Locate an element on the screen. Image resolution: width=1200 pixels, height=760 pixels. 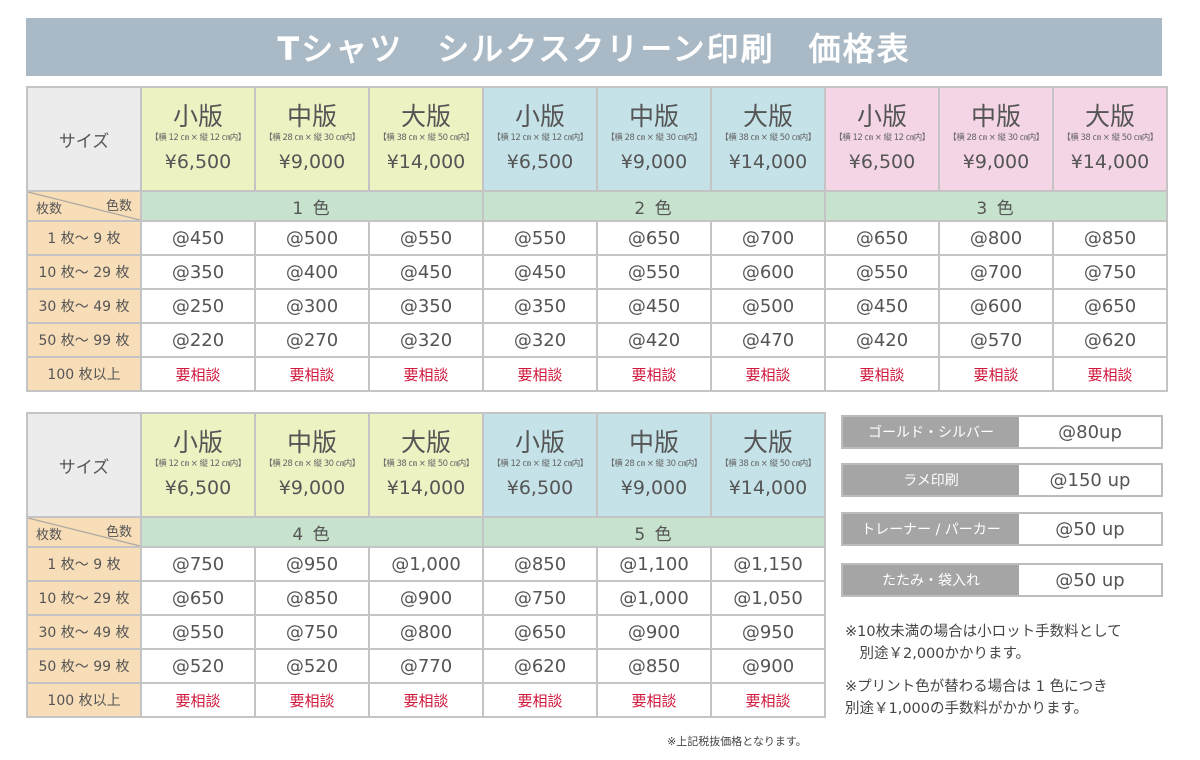
size-header-cell: 大版【横 38 ㎝ × 縦 50 ㎝内】 ¥14,000 is located at coordinates (1110, 139).